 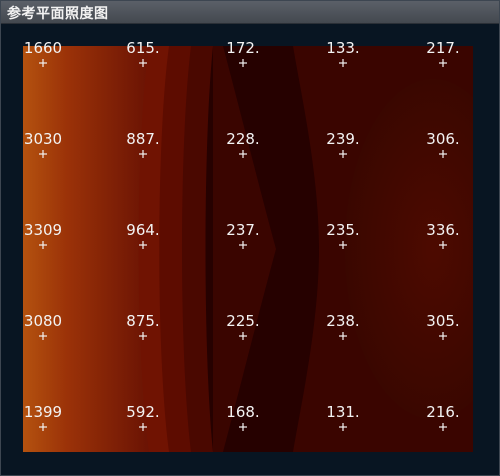 What do you see at coordinates (242, 230) in the screenshot?
I see `cell-value-label: 237.` at bounding box center [242, 230].